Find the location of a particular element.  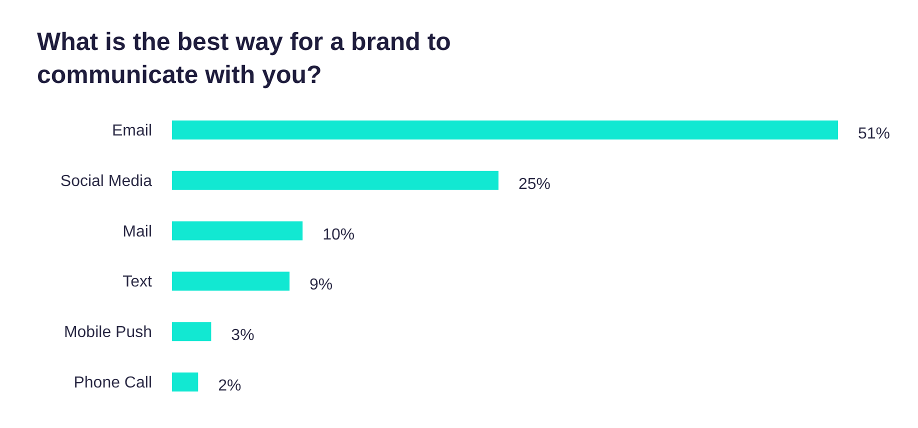

data-label: 25% is located at coordinates (534, 184).